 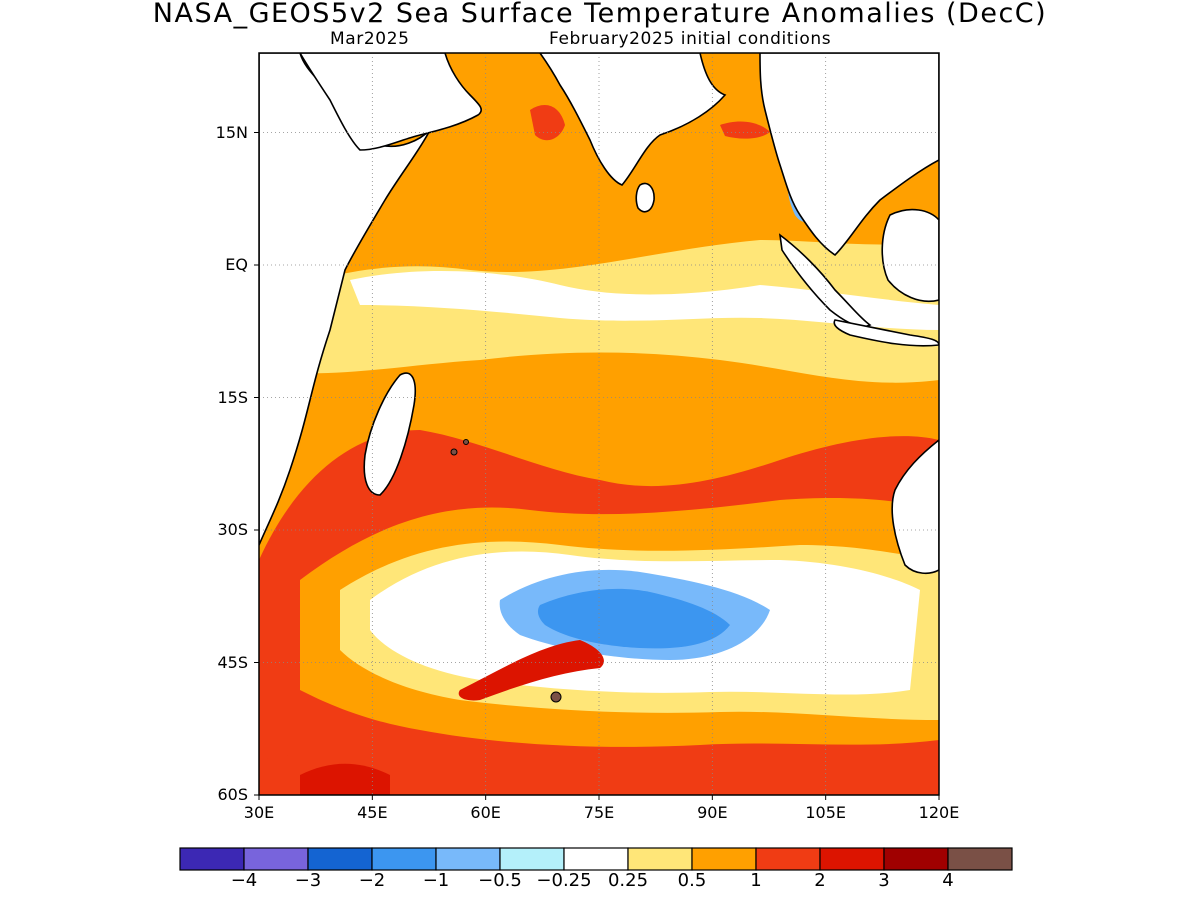 What do you see at coordinates (628, 880) in the screenshot?
I see `colorbar-label: 0.25` at bounding box center [628, 880].